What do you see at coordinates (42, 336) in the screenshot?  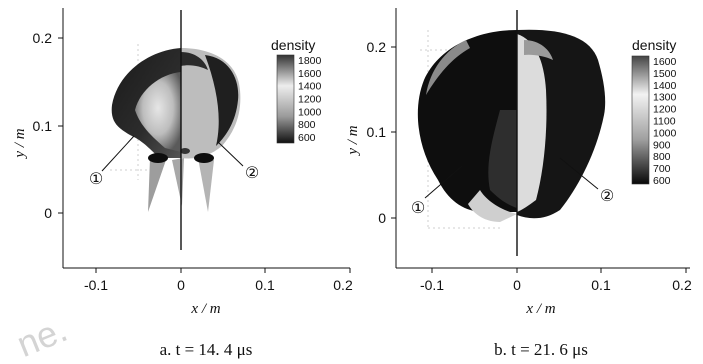 I see `watermark-text: ne.` at bounding box center [42, 336].